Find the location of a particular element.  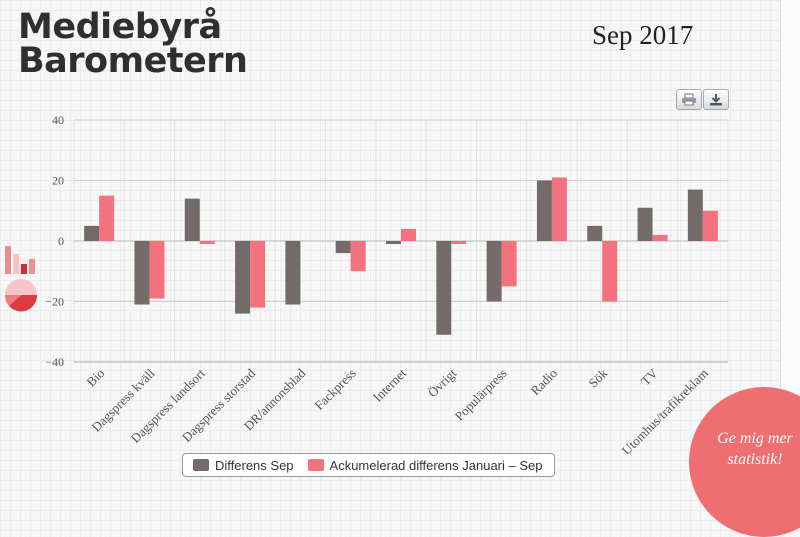

y-tick-label: 0 is located at coordinates (61, 241).